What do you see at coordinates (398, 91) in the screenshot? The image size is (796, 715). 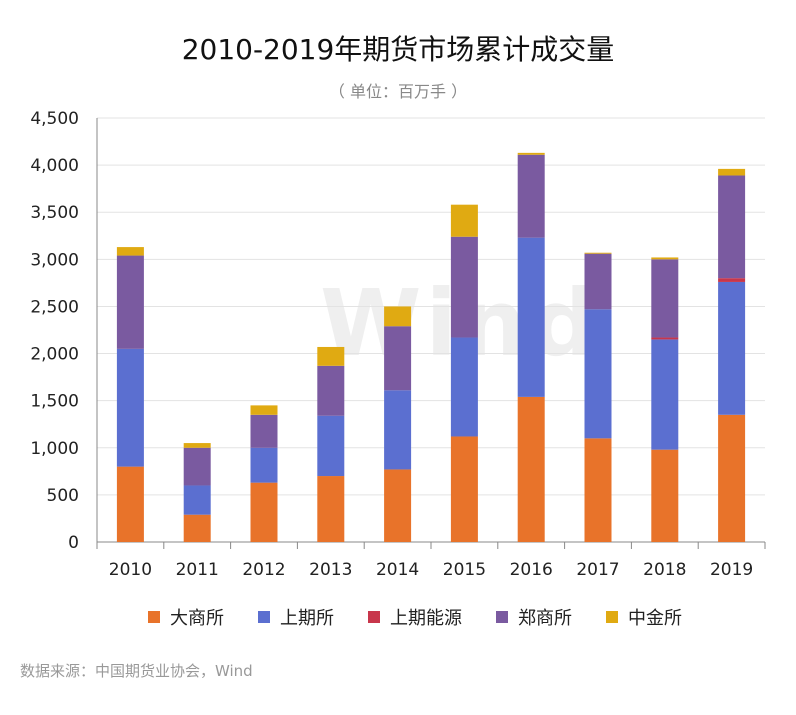 I see `chart-subtitle: （ 单位：百万手 ）` at bounding box center [398, 91].